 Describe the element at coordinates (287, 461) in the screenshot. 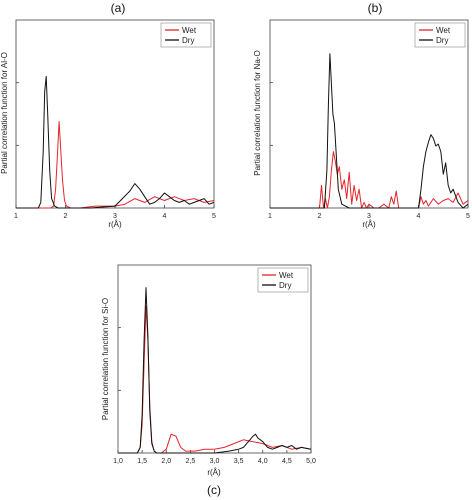

I see `x-tick-label: 4,5` at that location.